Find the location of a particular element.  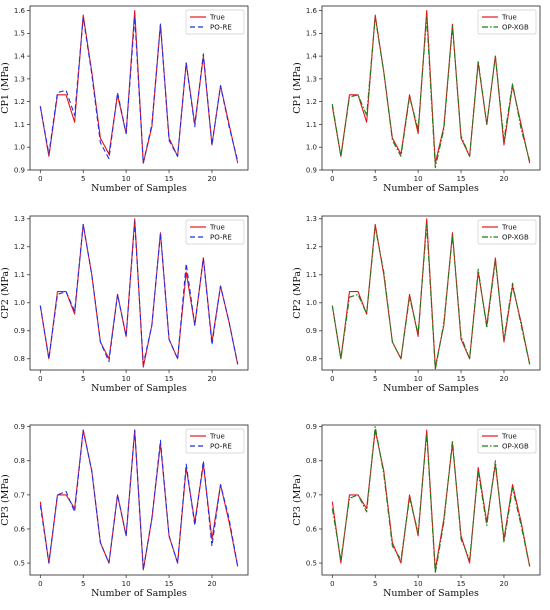

series-line-op-xgb is located at coordinates (431, 500).